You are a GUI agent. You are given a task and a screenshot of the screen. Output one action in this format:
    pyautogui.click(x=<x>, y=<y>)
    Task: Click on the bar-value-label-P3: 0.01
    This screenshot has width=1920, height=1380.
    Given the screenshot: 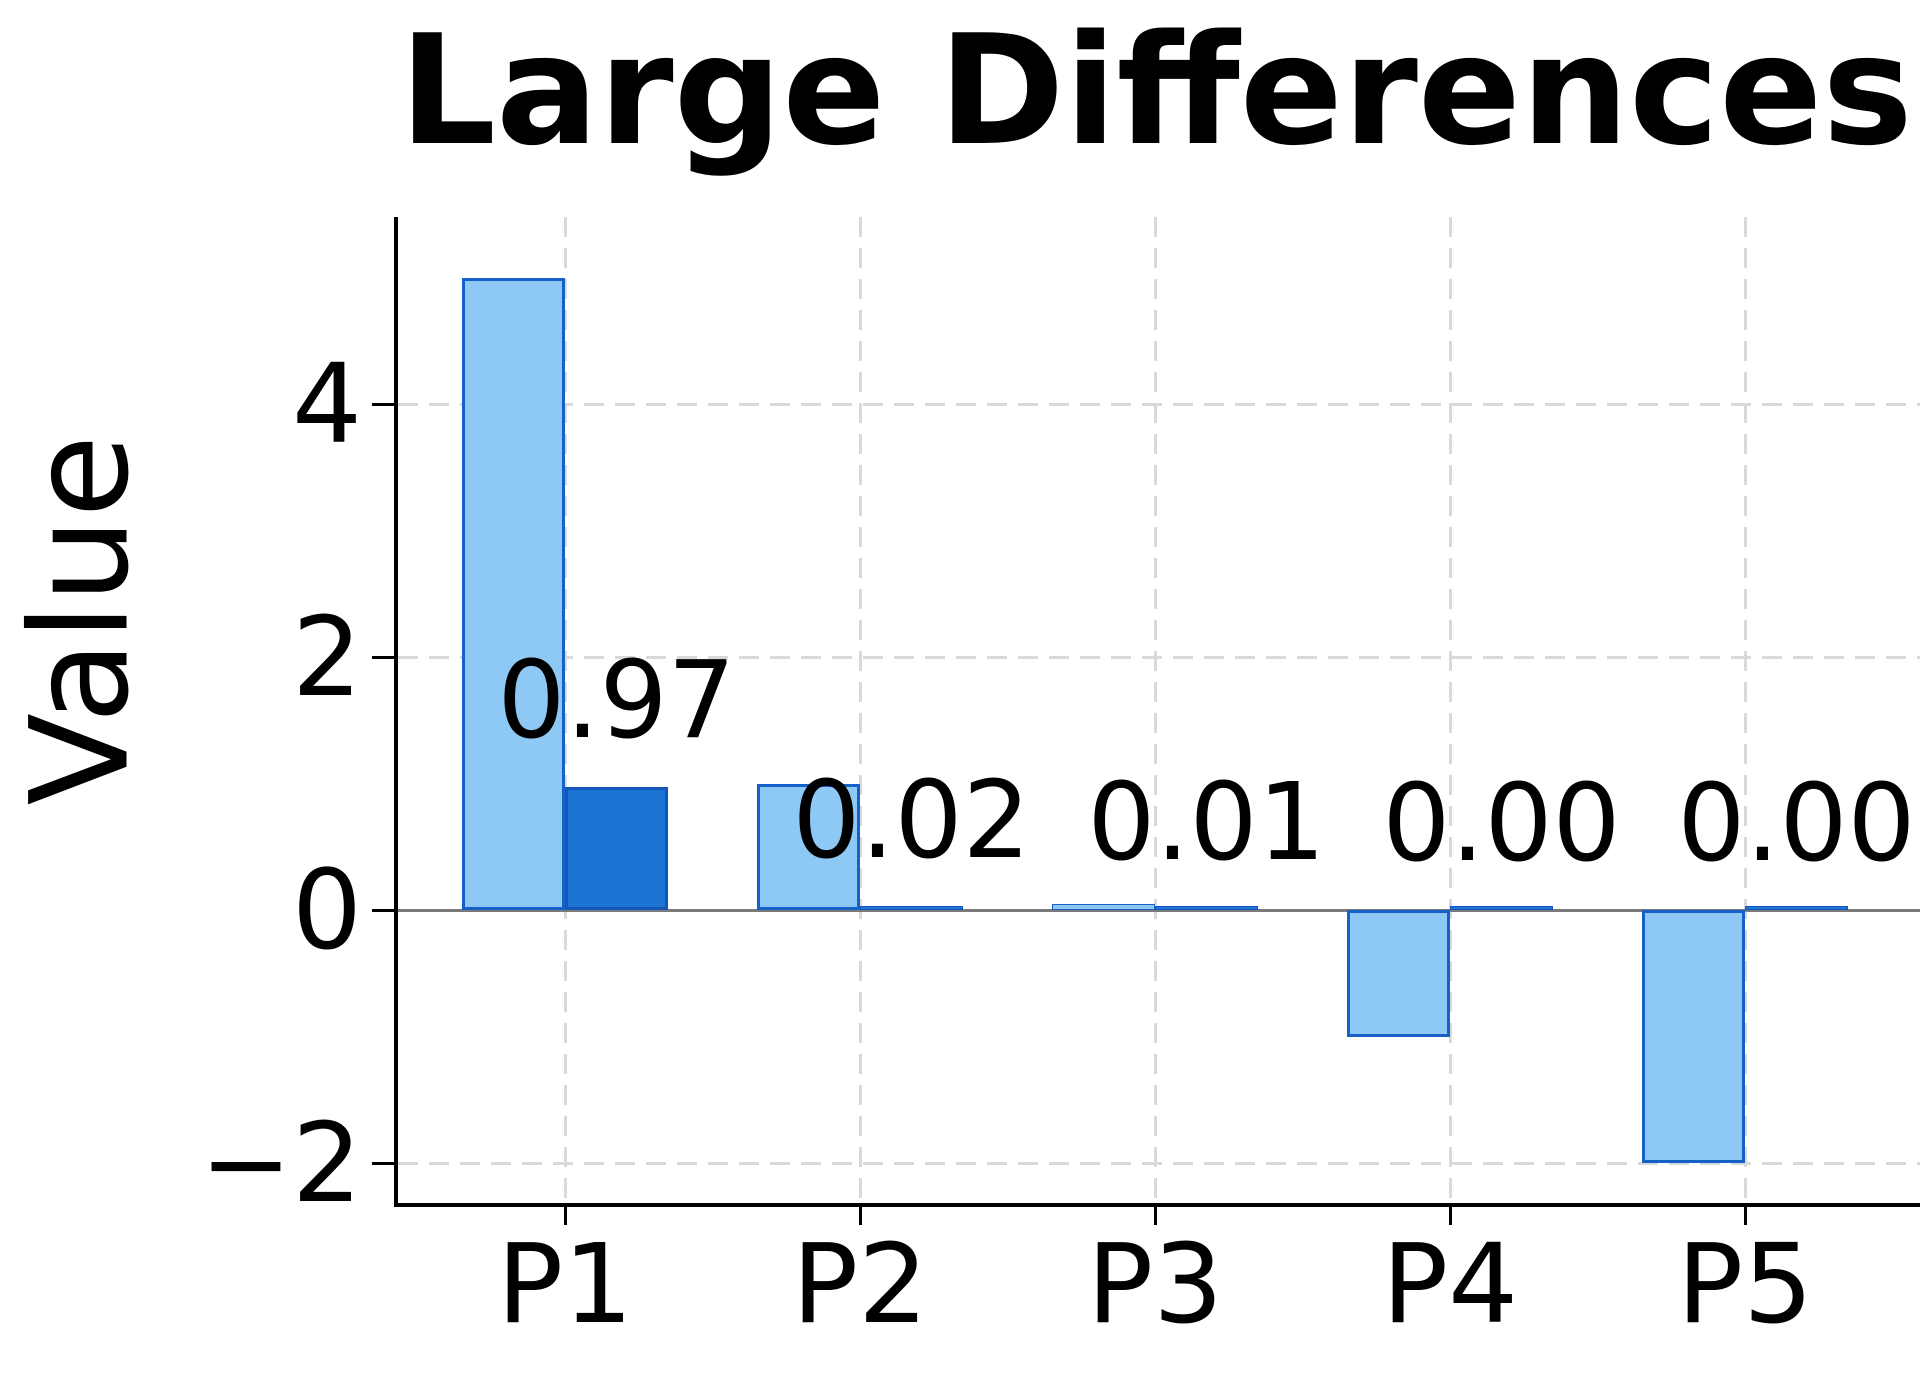 What is the action you would take?
    pyautogui.click(x=1206, y=822)
    